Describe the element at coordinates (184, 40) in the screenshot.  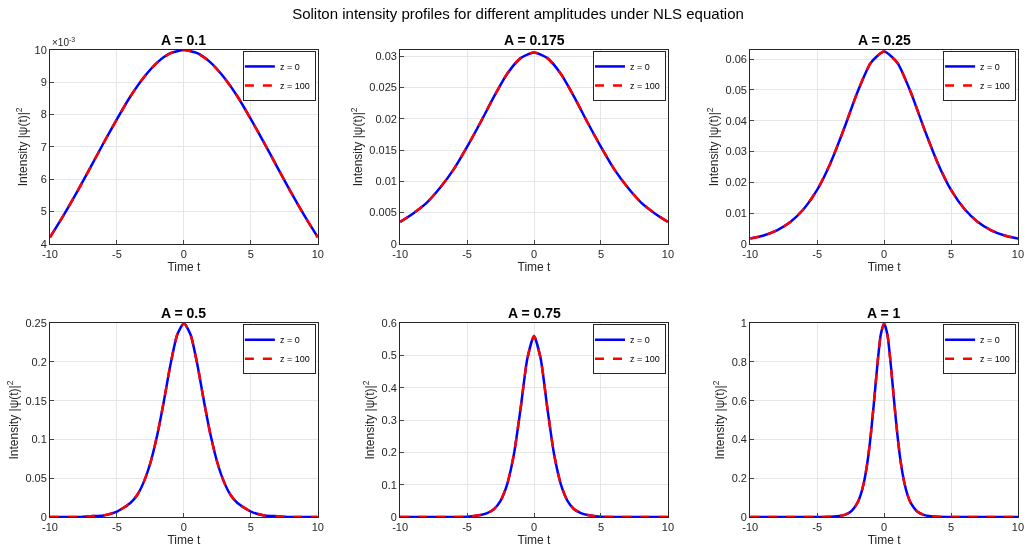
I see `chart-title: A = 0.1` at that location.